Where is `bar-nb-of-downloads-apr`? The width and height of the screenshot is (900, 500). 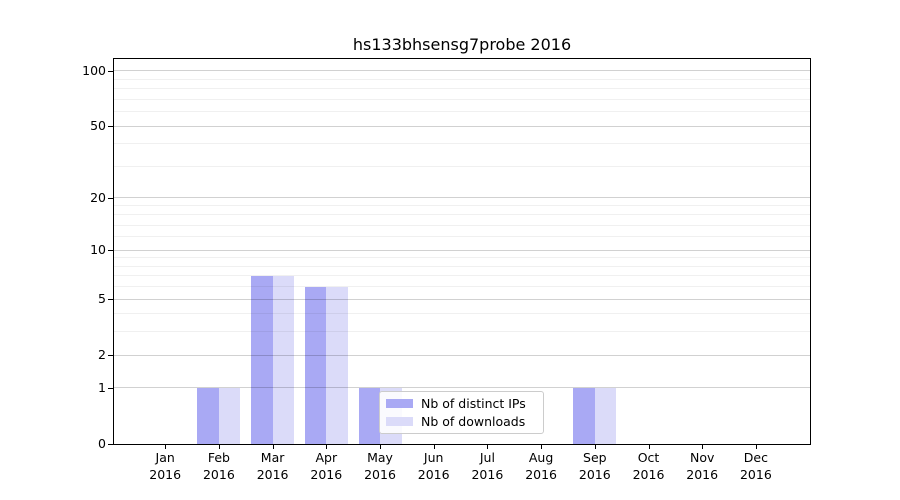 bar-nb-of-downloads-apr is located at coordinates (337, 365).